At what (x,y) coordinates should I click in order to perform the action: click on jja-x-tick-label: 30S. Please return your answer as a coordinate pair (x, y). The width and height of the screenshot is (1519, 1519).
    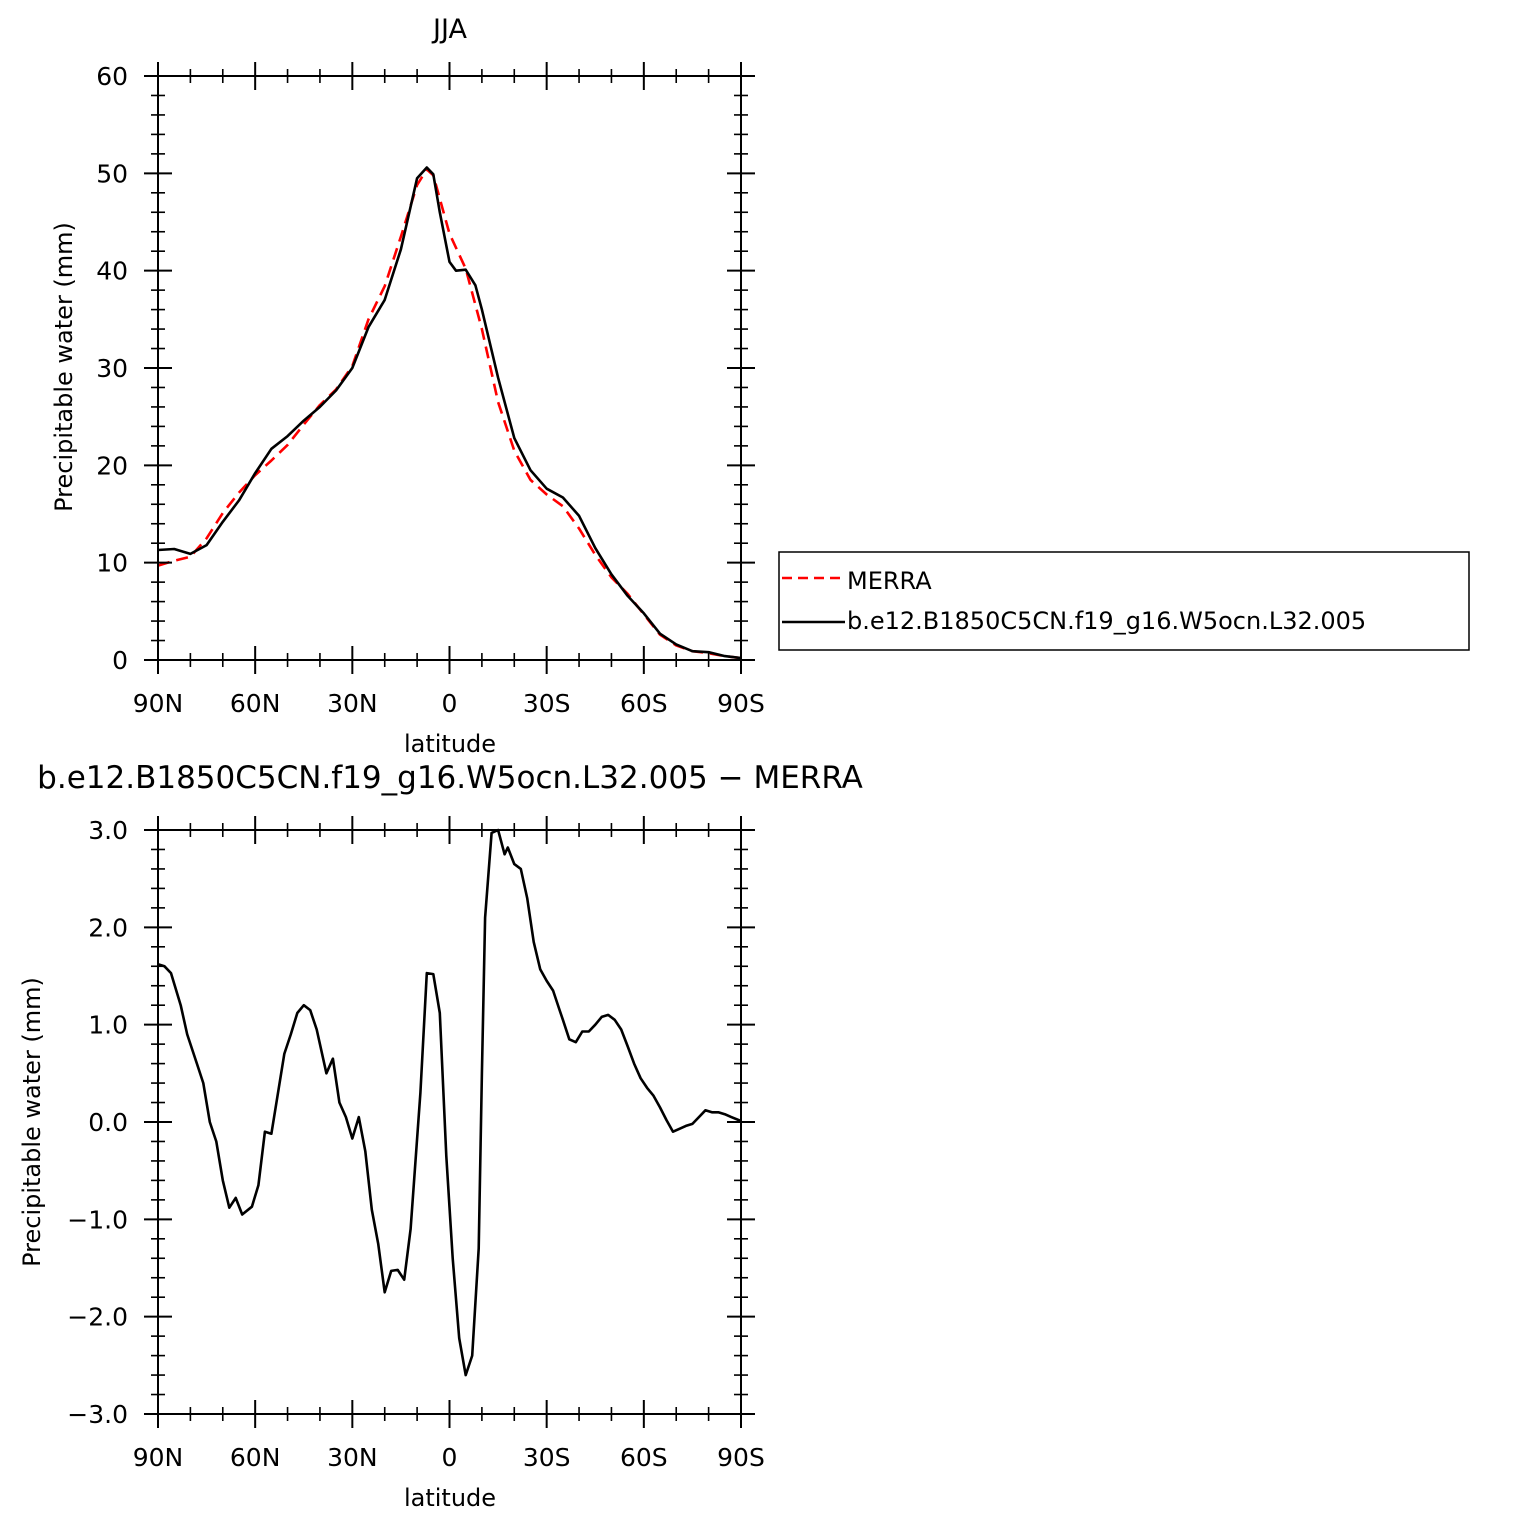
    Looking at the image, I should click on (547, 703).